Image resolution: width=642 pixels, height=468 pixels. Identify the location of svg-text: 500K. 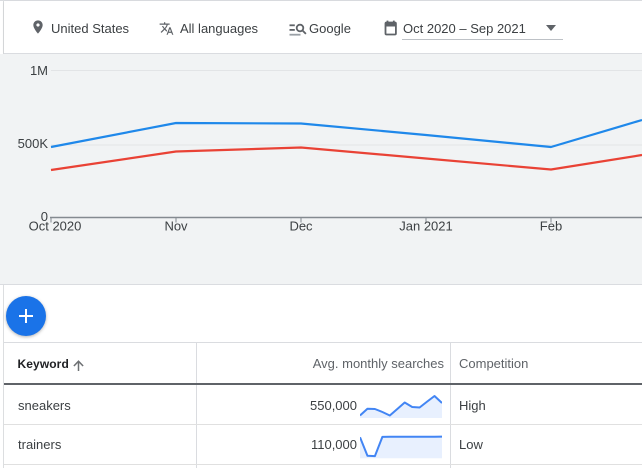
(33, 143).